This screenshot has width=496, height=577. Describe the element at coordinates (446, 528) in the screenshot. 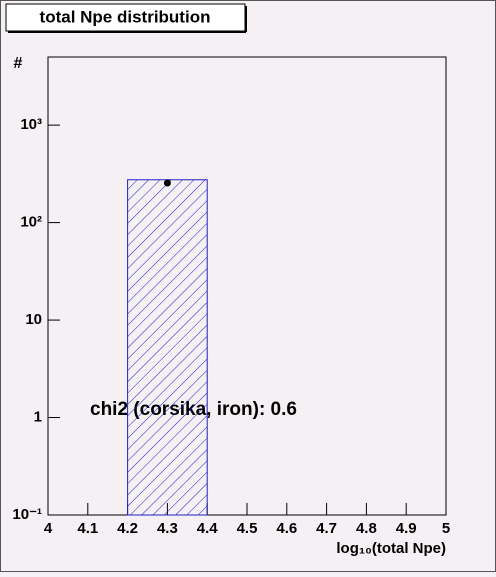

I see `x-tick-label: 5` at that location.